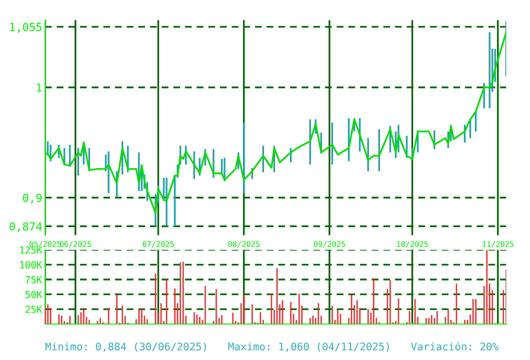 This screenshot has height=360, width=530. I want to click on text: Maximo: 1,060 (04/11/2025), so click(308, 347).